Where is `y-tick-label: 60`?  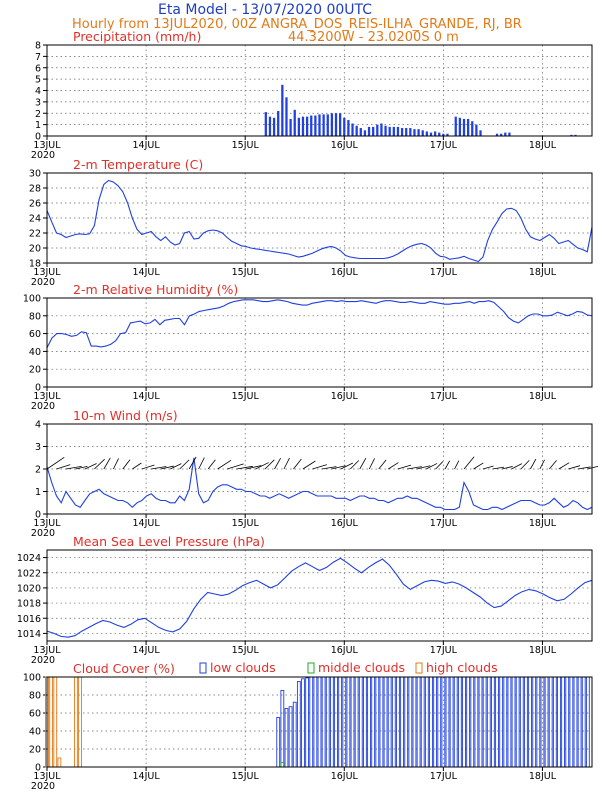
y-tick-label: 60 is located at coordinates (35, 334).